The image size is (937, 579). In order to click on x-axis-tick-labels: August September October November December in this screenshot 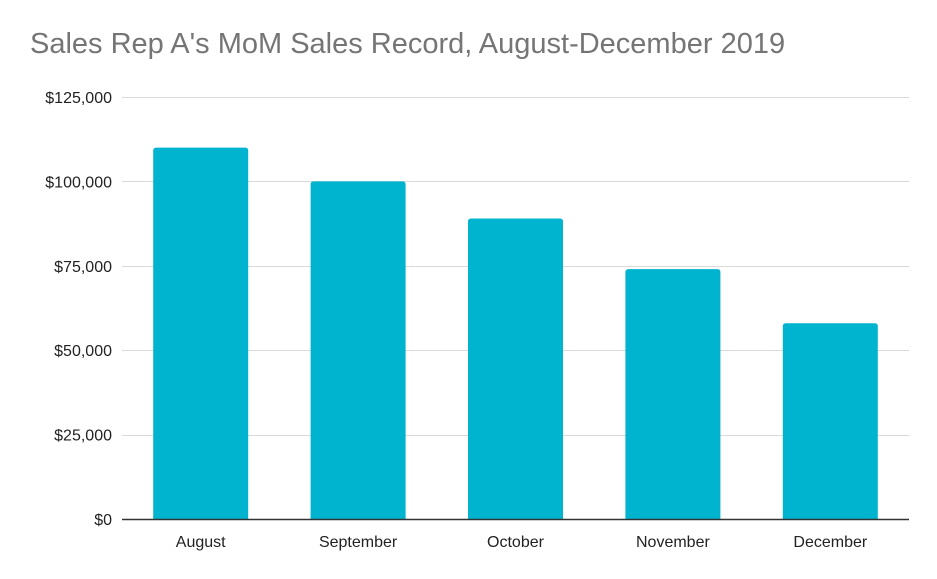, I will do `click(522, 542)`.